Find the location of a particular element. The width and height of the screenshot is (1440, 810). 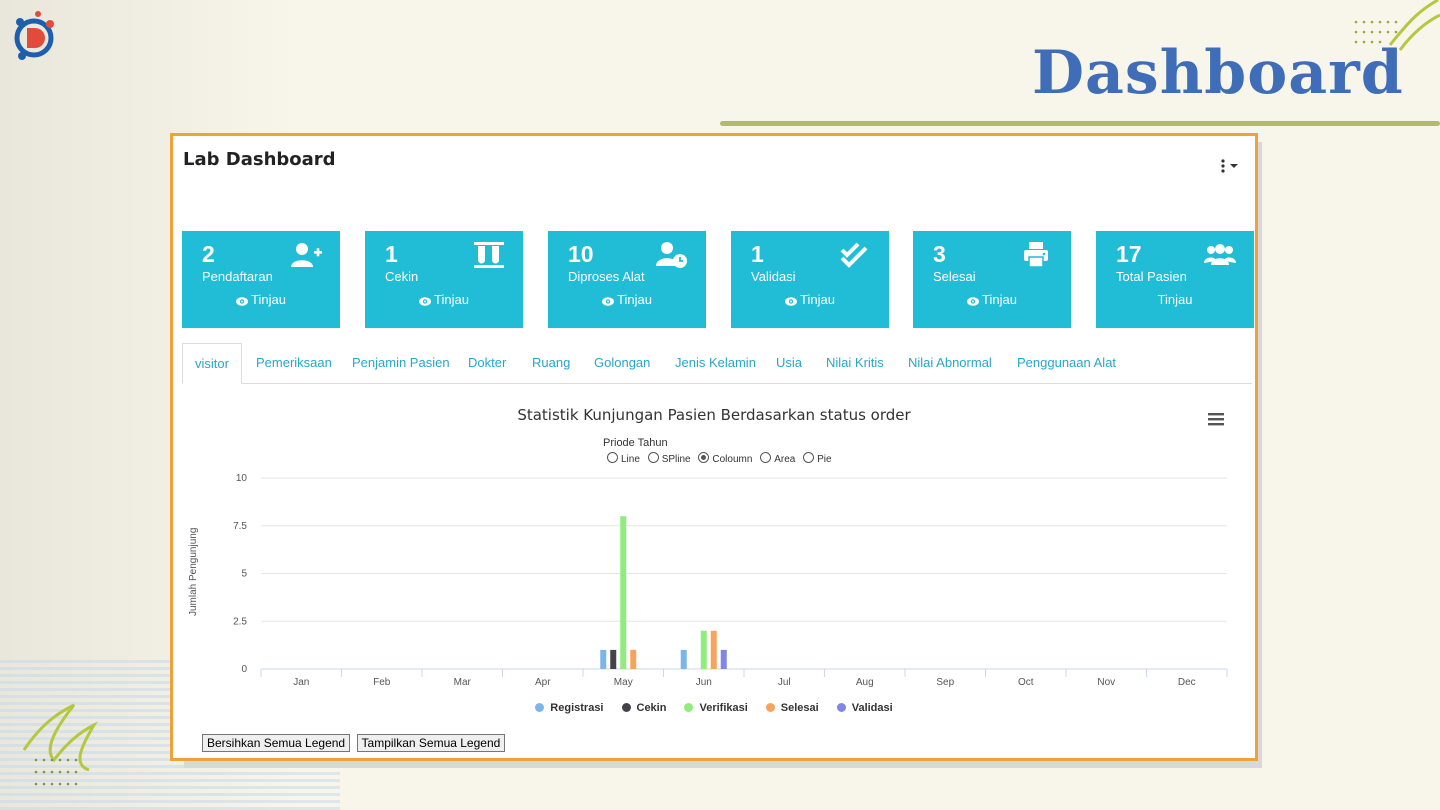

tab-nilai-kritis: Nilai Kritis is located at coordinates (855, 362).